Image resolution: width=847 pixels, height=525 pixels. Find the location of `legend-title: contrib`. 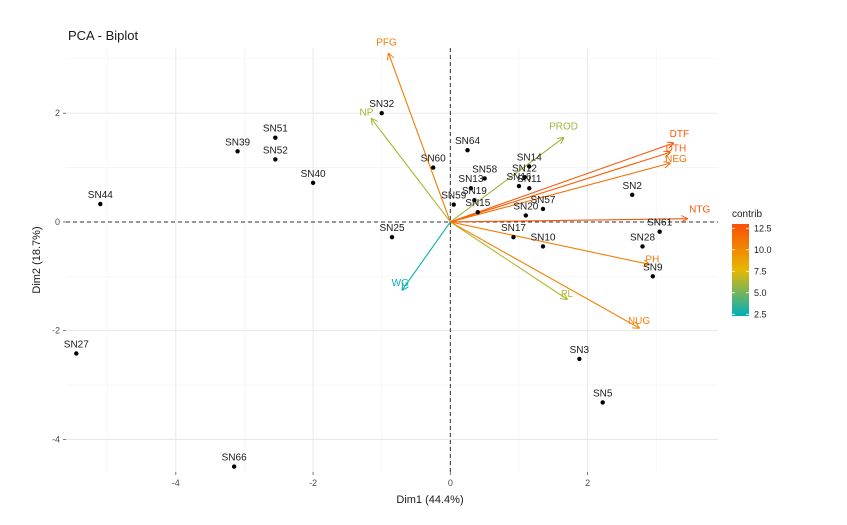

legend-title: contrib is located at coordinates (747, 214).